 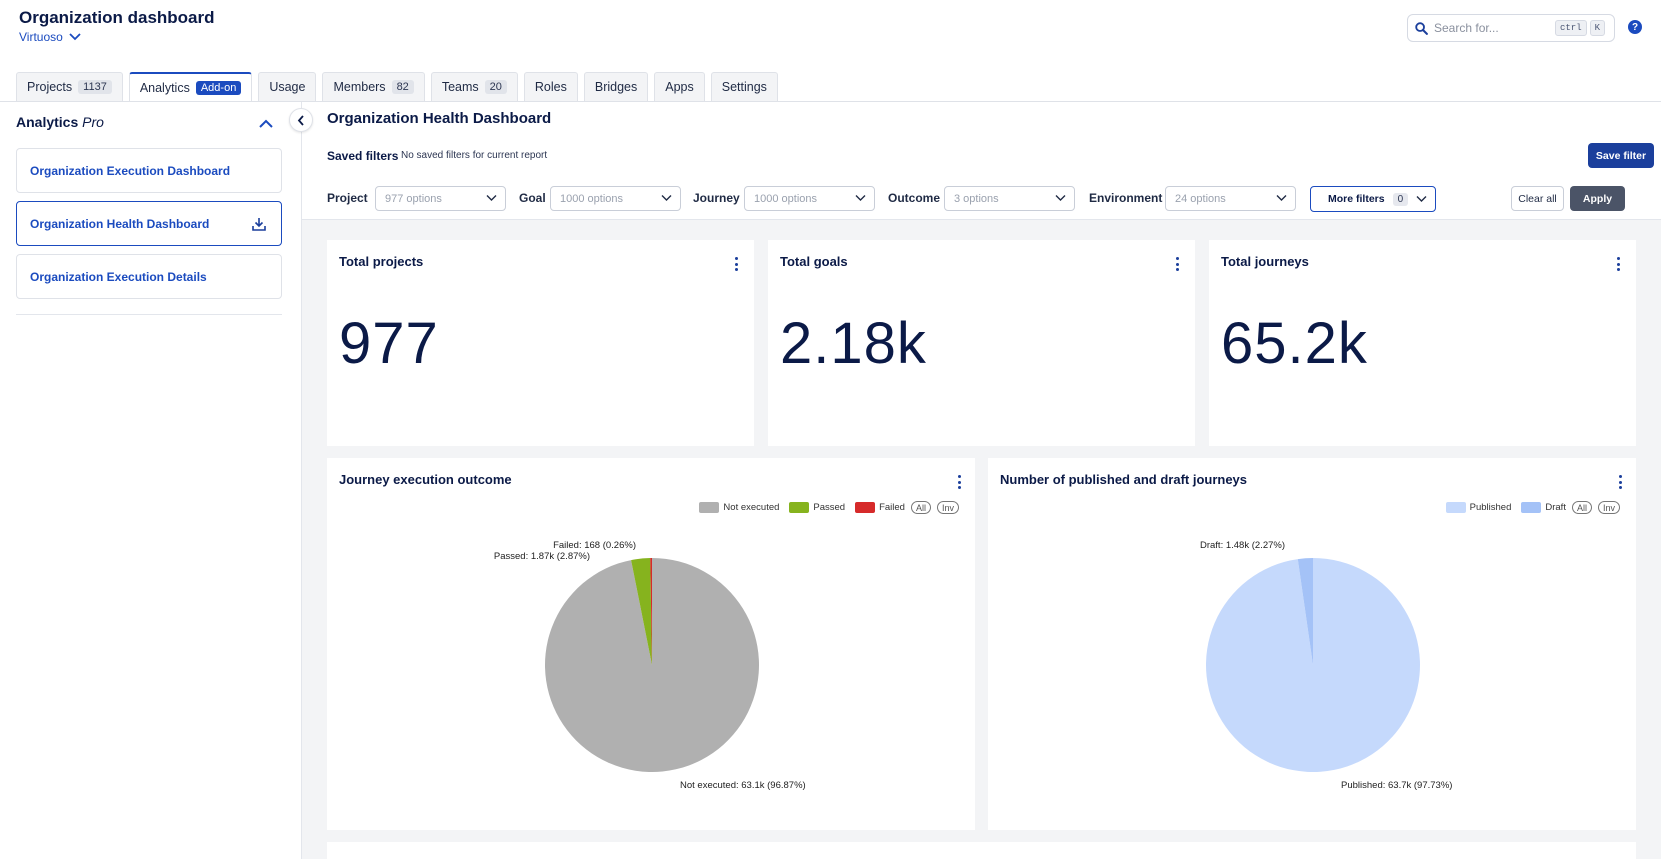 I want to click on sidebar-item-execution-dashboard: Organization Execution Dashboard, so click(x=149, y=170).